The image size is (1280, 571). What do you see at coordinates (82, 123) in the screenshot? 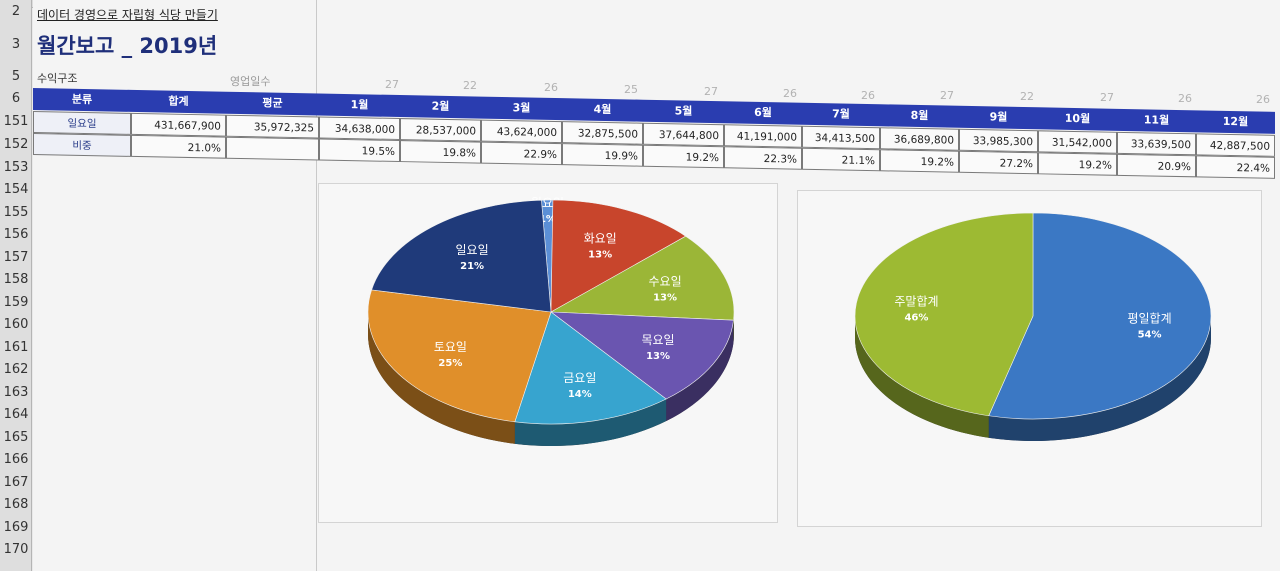
I see `row-label-sunday: 일요일` at bounding box center [82, 123].